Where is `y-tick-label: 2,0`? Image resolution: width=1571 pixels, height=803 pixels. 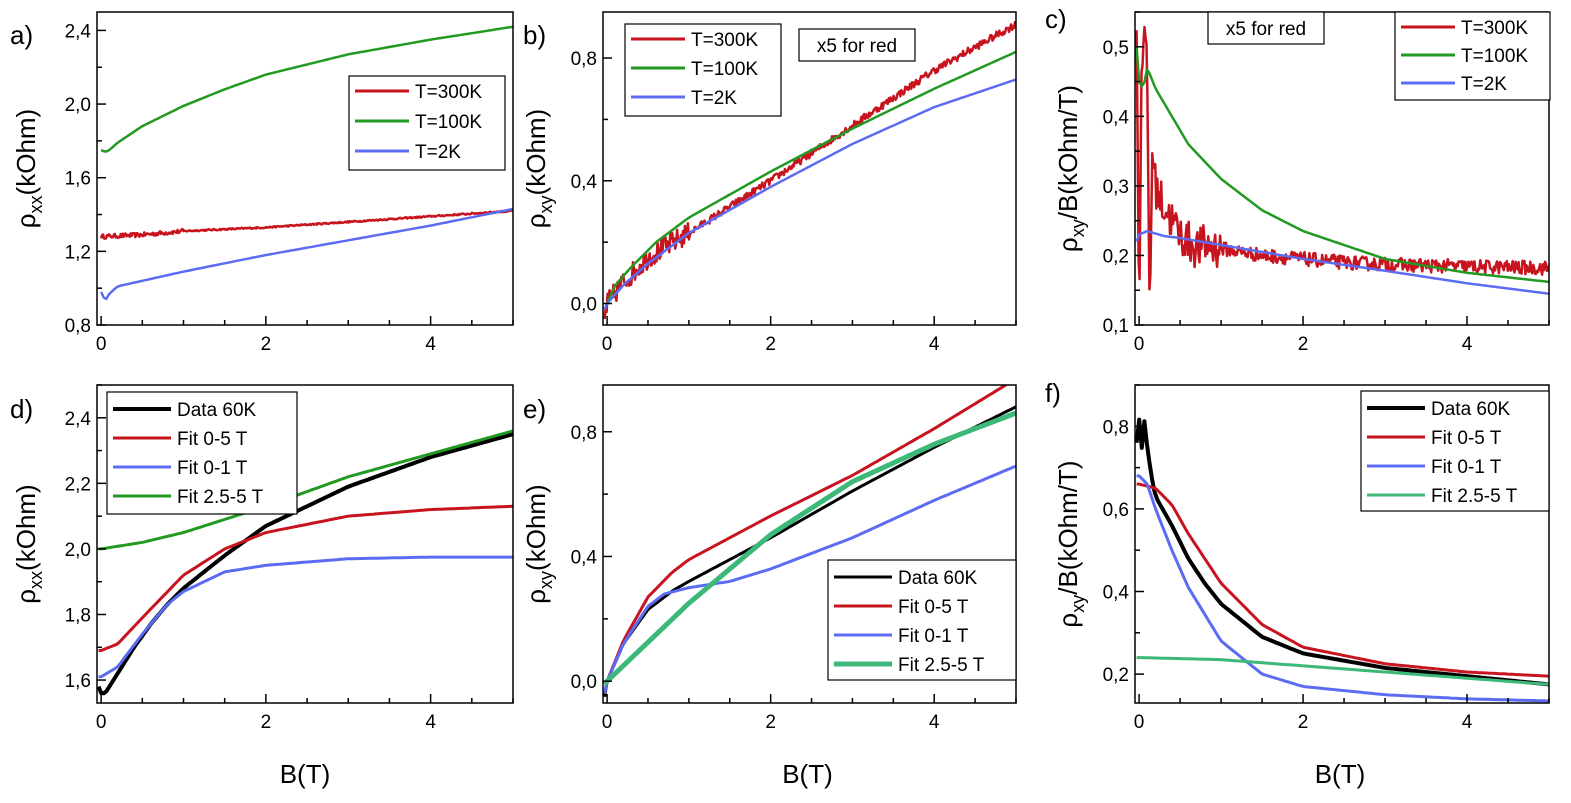 y-tick-label: 2,0 is located at coordinates (78, 105).